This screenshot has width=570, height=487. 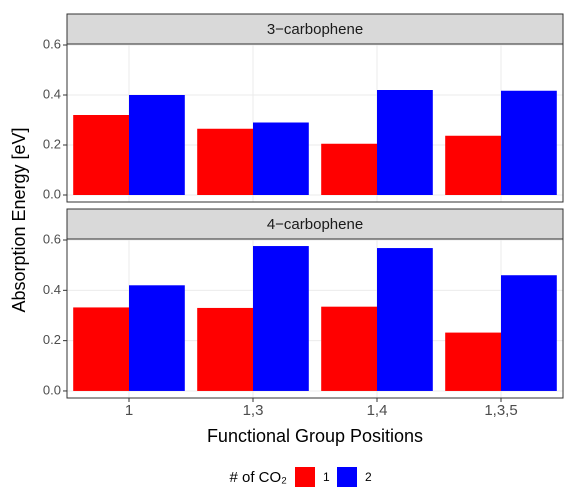 What do you see at coordinates (258, 477) in the screenshot?
I see `legend-title: # of CO₂` at bounding box center [258, 477].